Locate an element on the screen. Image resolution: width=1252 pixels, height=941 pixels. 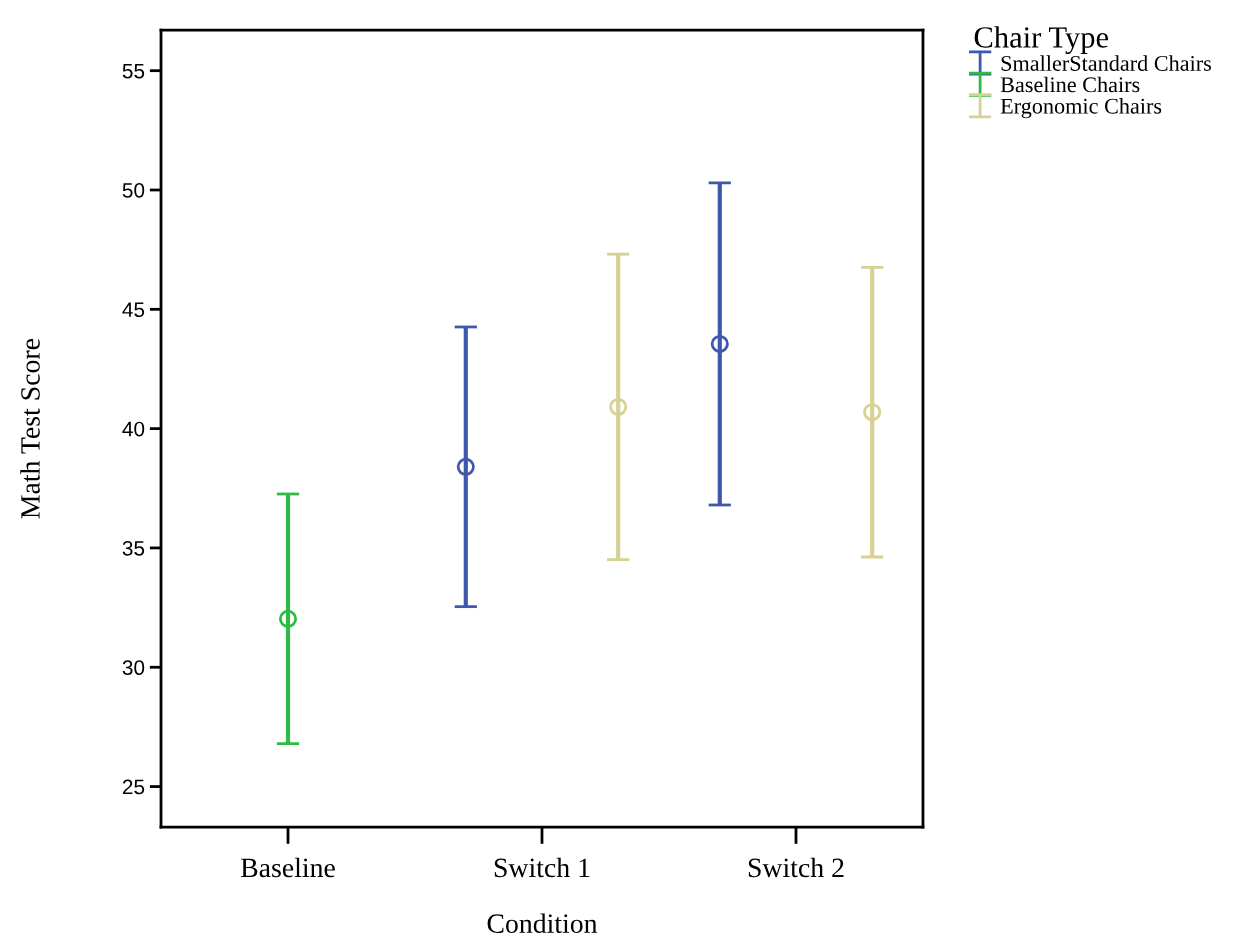
legend-label: SmallerStandard Chairs is located at coordinates (1106, 63).